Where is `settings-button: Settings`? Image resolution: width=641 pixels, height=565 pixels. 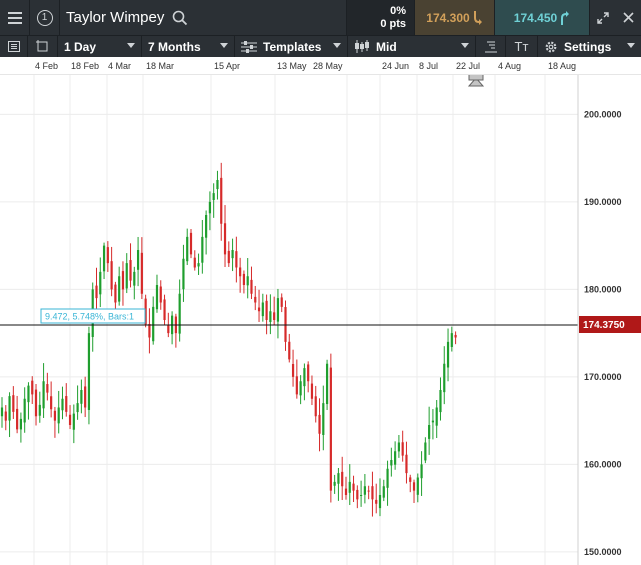
settings-button: Settings is located at coordinates (589, 46).